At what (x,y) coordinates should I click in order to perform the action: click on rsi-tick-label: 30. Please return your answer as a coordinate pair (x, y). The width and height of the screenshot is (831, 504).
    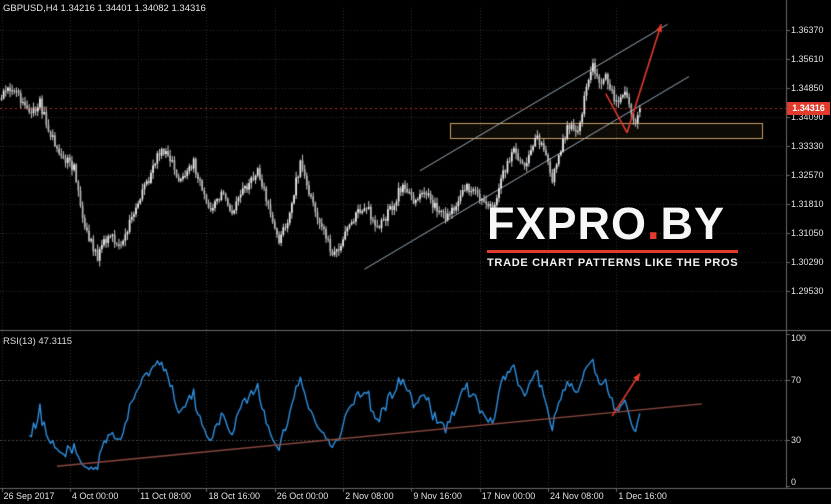
    Looking at the image, I should click on (796, 440).